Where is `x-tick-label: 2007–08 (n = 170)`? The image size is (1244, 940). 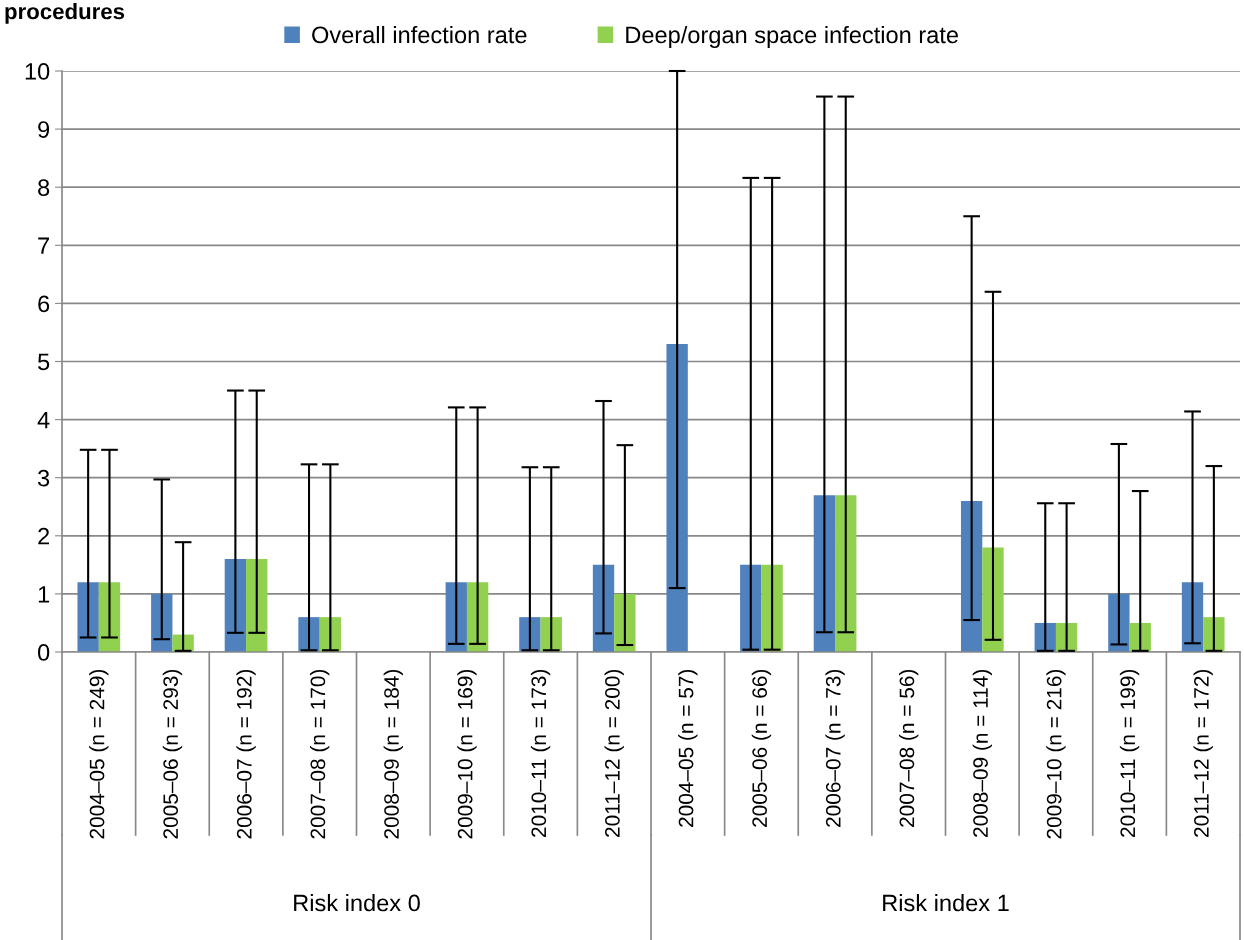
x-tick-label: 2007–08 (n = 170) is located at coordinates (319, 754).